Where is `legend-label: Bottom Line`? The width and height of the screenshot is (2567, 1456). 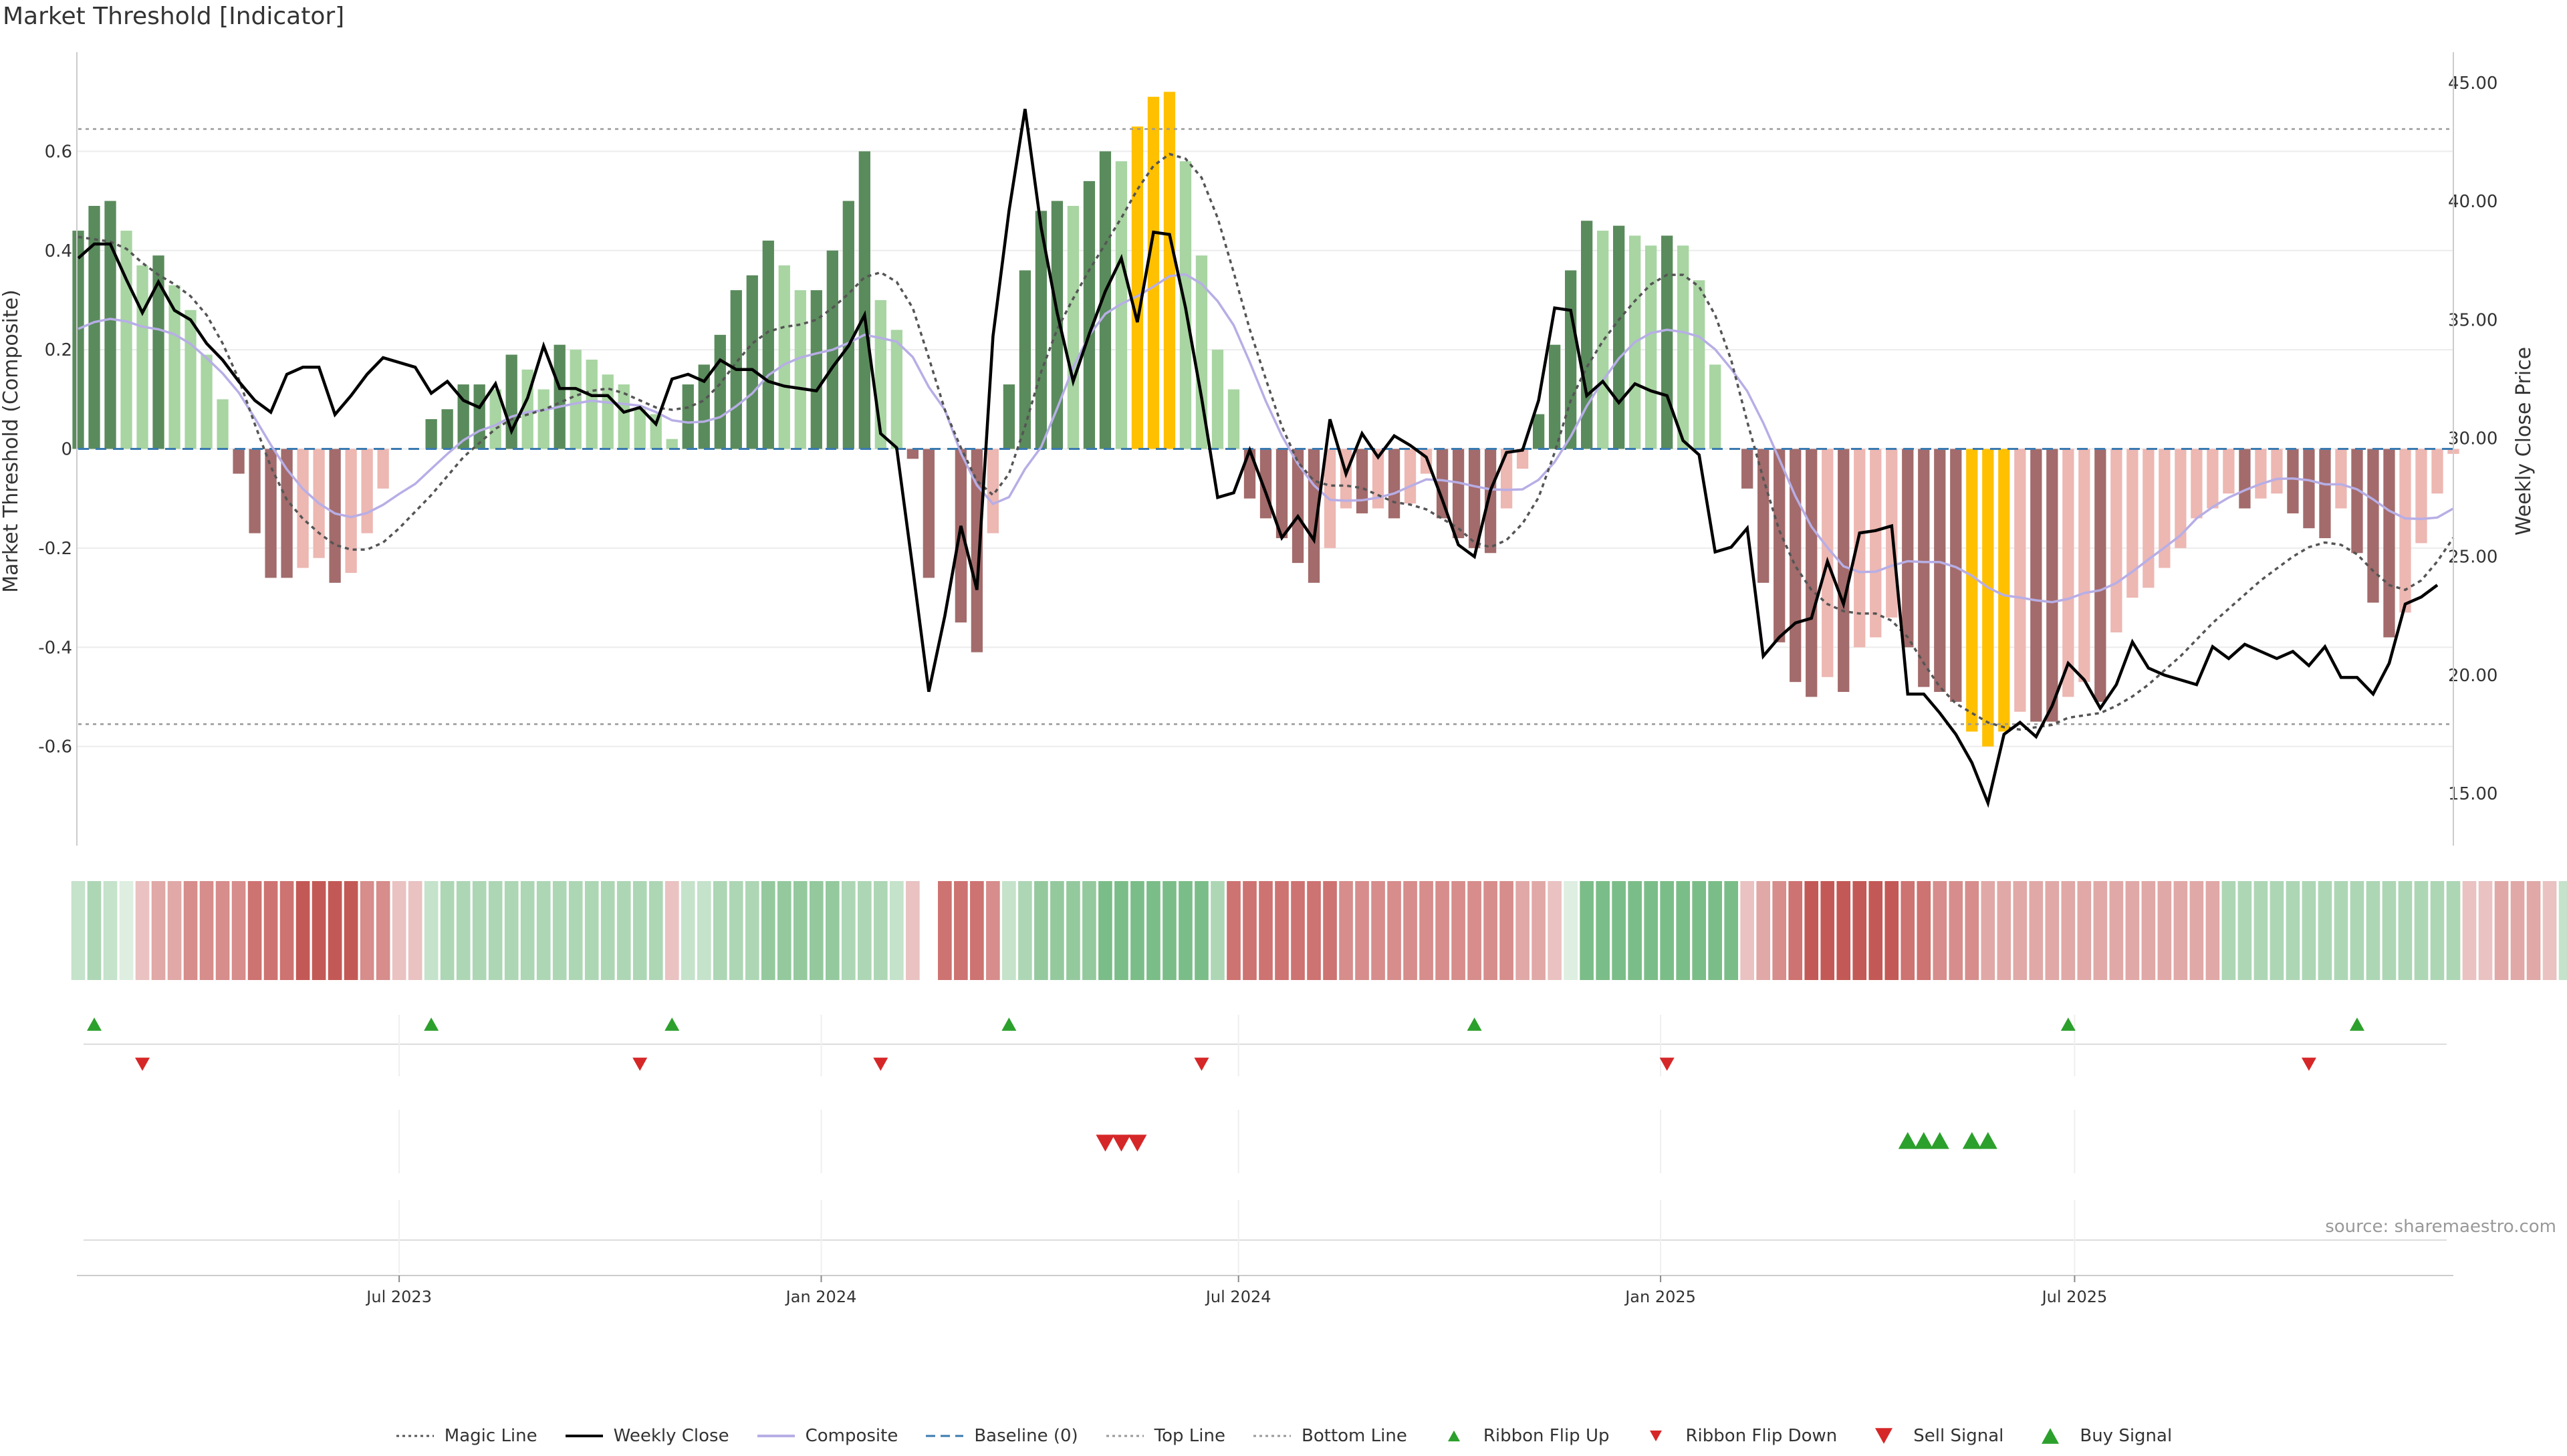
legend-label: Bottom Line is located at coordinates (1354, 1436).